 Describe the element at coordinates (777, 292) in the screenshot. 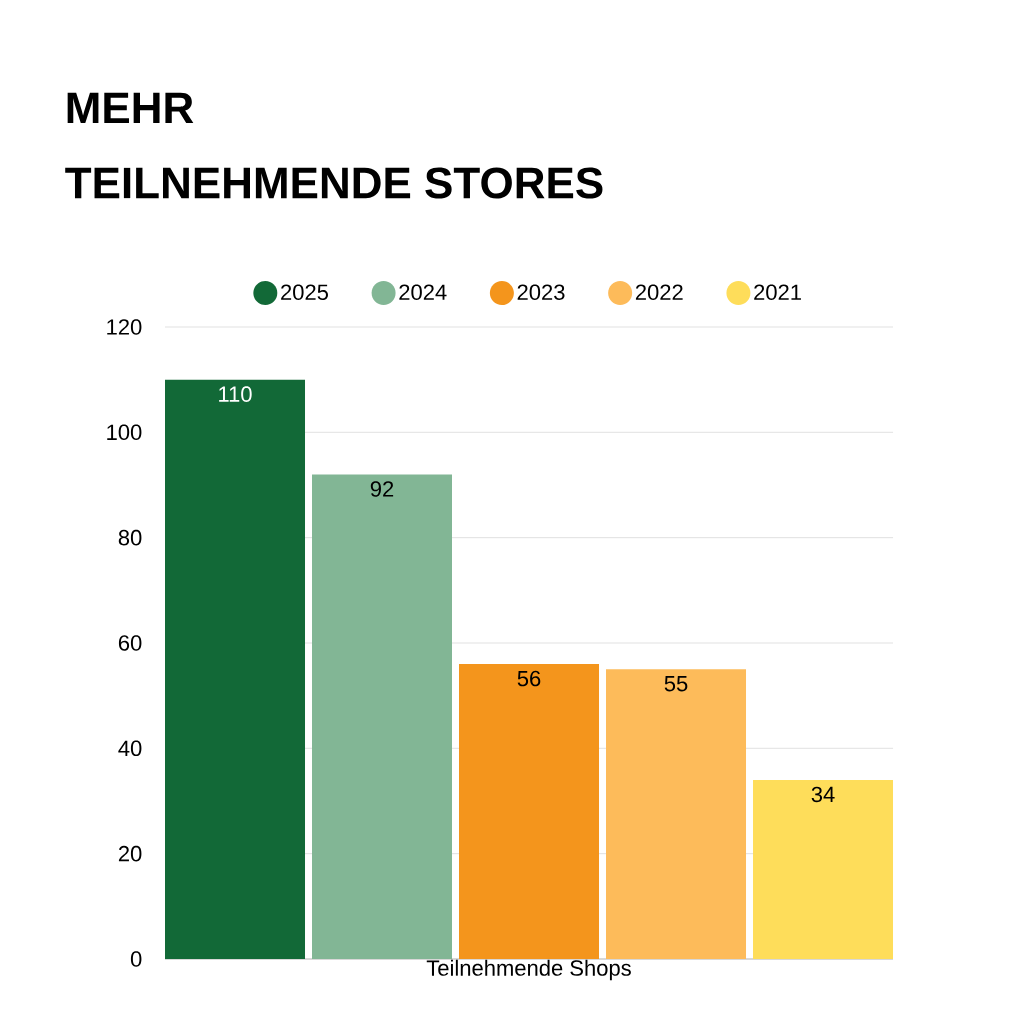

I see `legend-label: 2021` at that location.